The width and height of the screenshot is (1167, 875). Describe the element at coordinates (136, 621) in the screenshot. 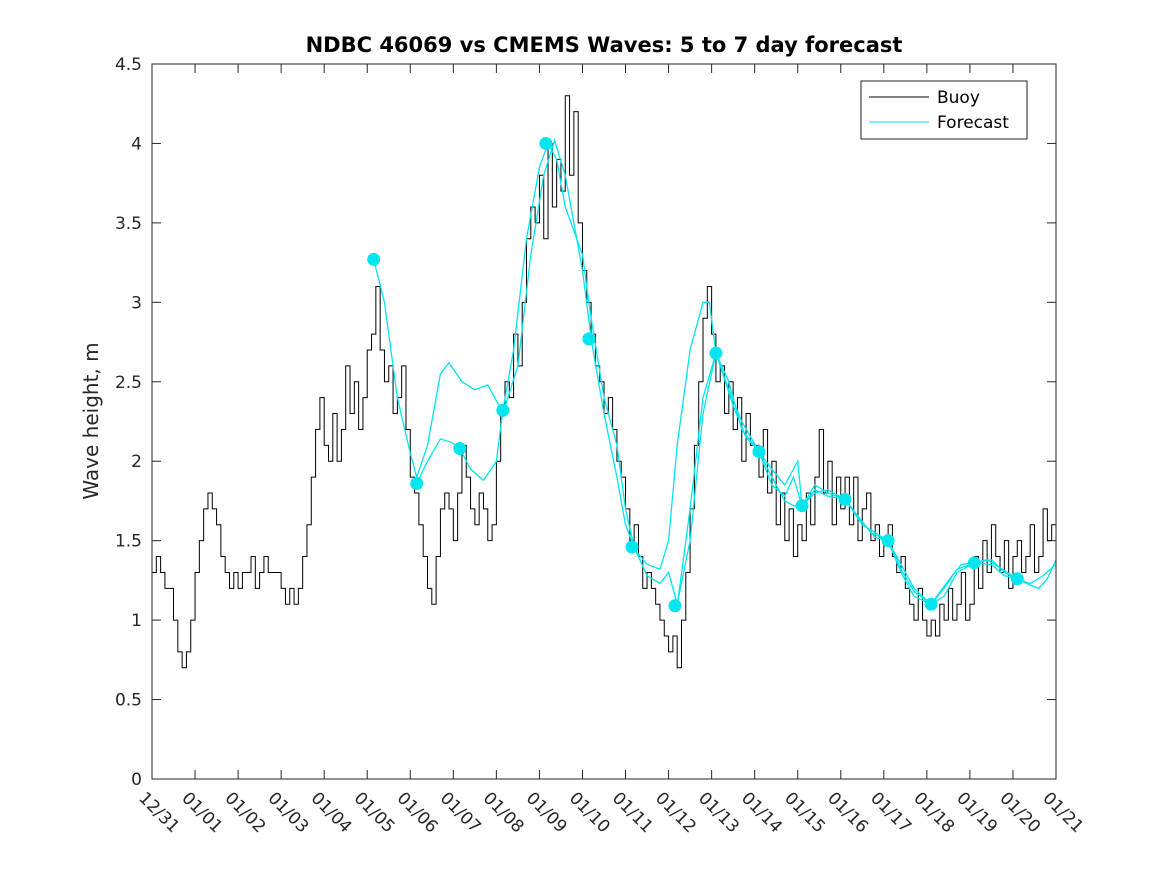

I see `y-tick-label: 1` at that location.